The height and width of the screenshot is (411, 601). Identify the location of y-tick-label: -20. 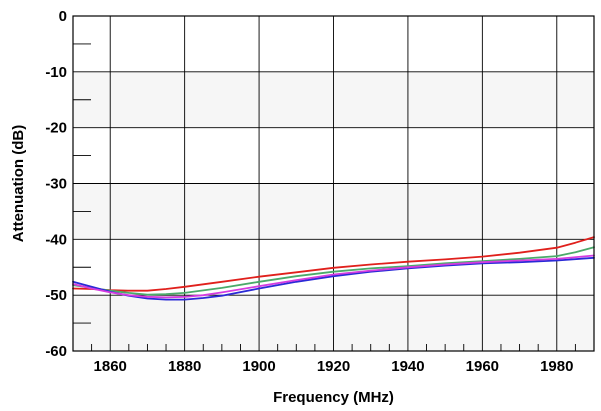
(56, 128).